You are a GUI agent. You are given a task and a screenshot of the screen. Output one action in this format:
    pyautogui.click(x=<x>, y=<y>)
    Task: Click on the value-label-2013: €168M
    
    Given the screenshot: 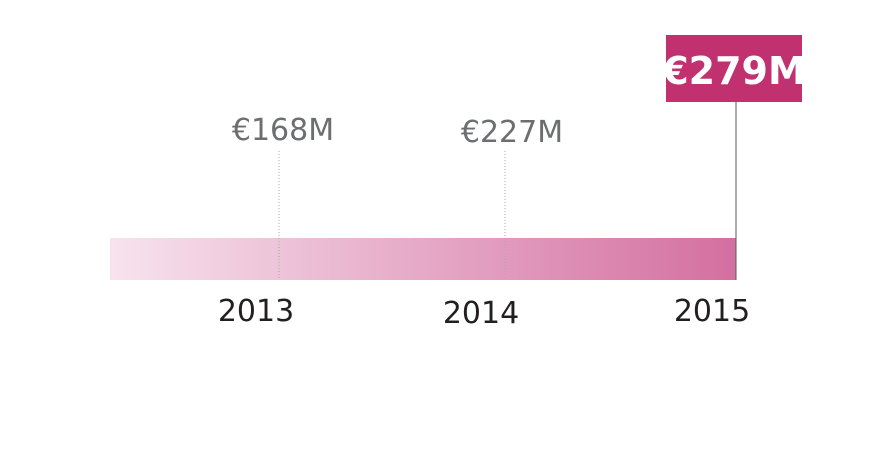 What is the action you would take?
    pyautogui.click(x=283, y=130)
    